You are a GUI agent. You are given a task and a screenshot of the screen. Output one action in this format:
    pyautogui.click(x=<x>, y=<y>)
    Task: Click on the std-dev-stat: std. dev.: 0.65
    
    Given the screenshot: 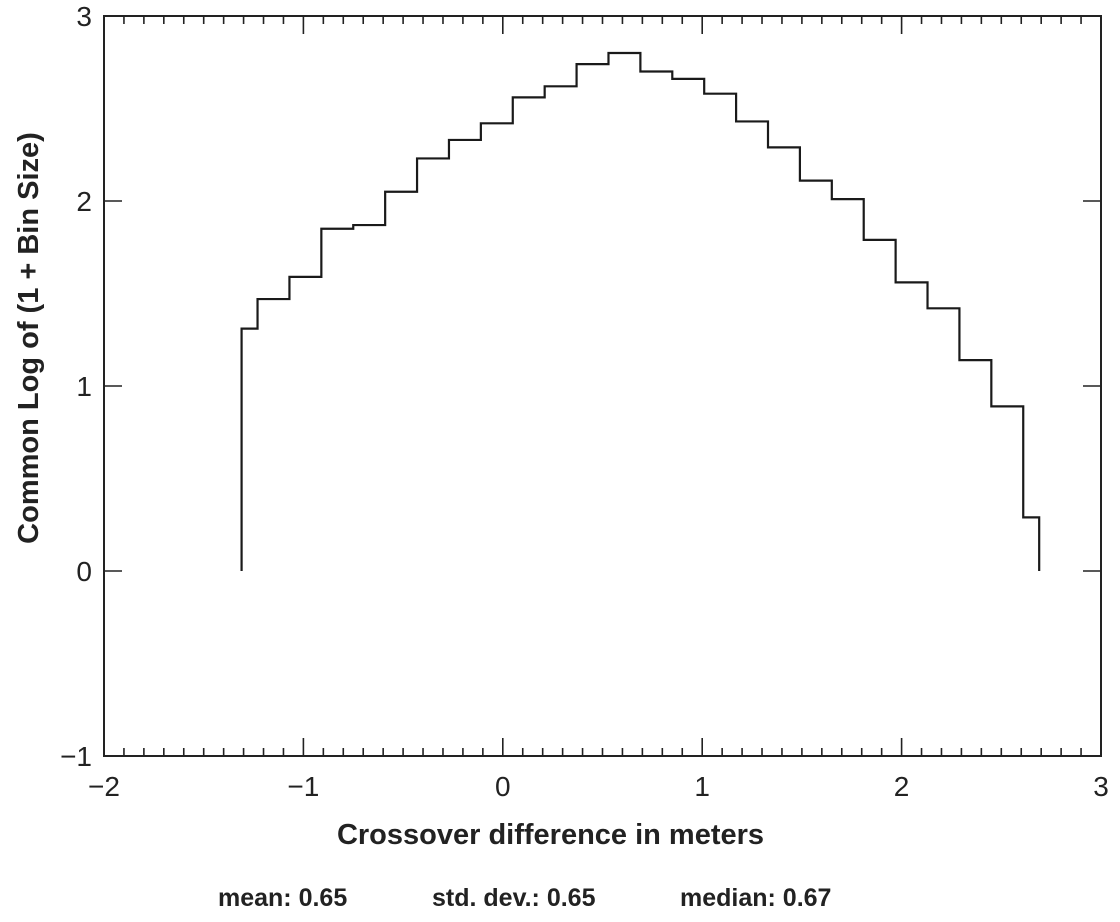 What is the action you would take?
    pyautogui.click(x=514, y=898)
    